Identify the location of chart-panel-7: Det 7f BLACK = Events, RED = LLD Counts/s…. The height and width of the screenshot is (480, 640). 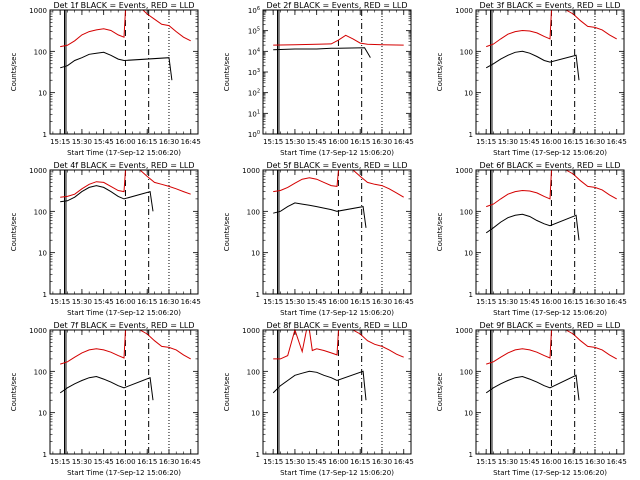
(105, 399).